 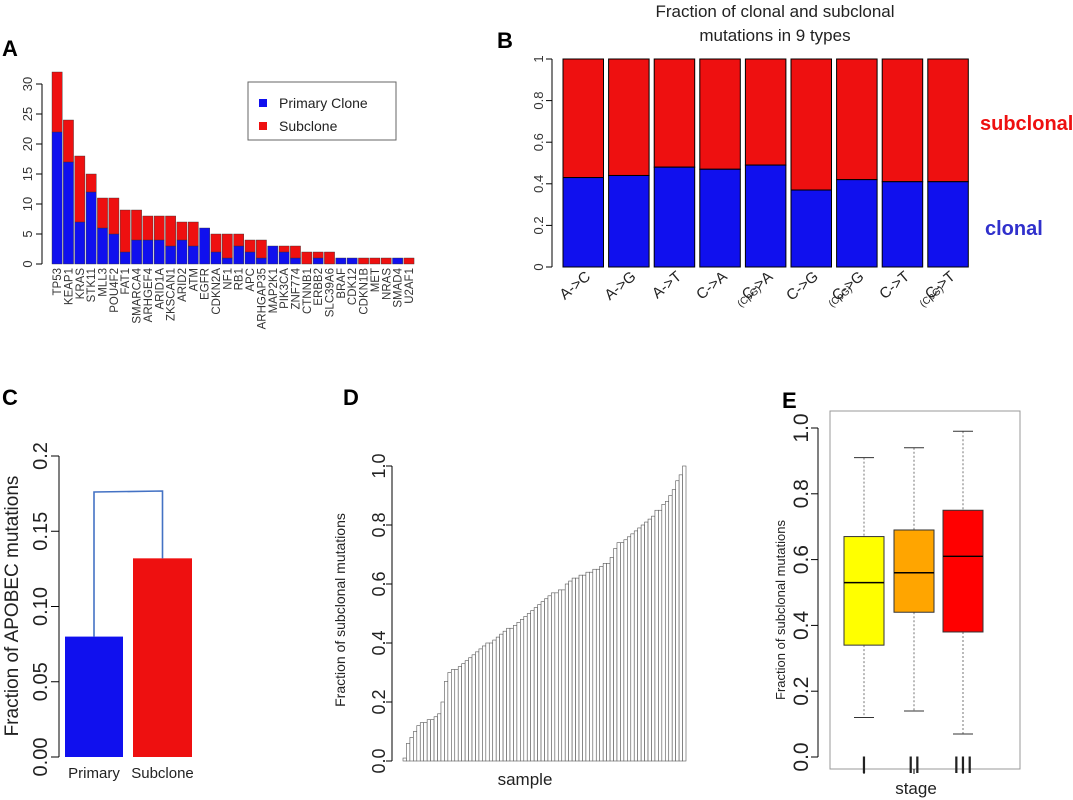 I want to click on panel-d-y-label: Fraction of subclonal mutations, so click(x=340, y=610).